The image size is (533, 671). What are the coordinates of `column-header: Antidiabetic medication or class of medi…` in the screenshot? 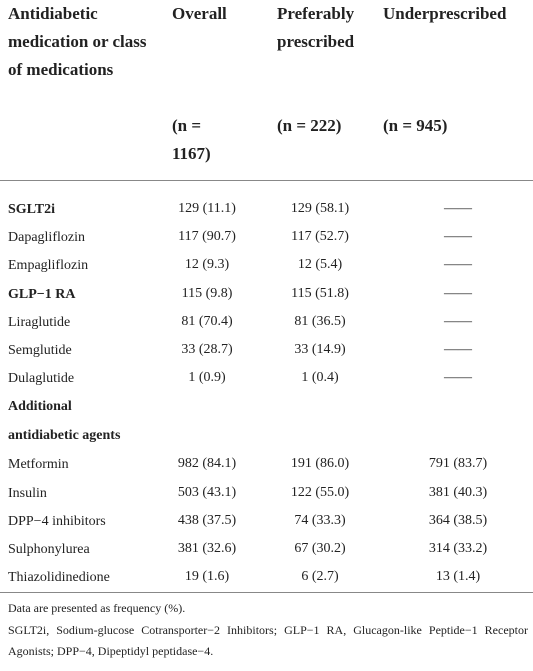 It's located at (77, 41).